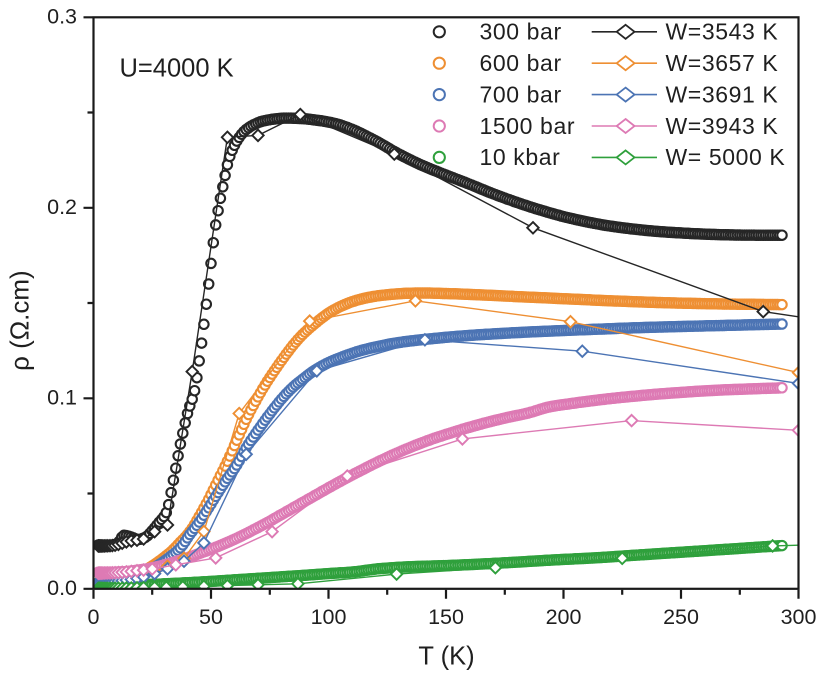 This screenshot has width=827, height=678. I want to click on svg-text: 0.0, so click(62, 588).